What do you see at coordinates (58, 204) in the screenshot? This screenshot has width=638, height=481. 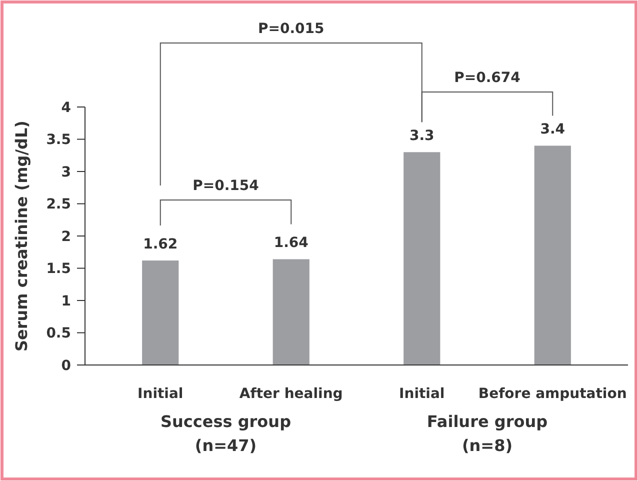 I see `y-tick-label: 2.5` at bounding box center [58, 204].